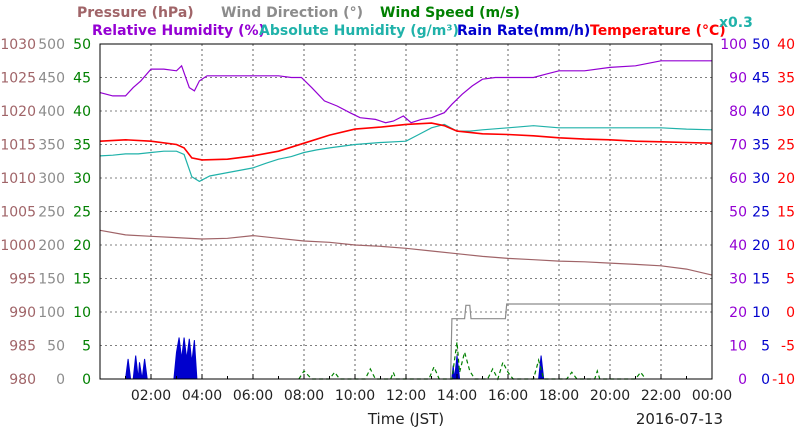  I want to click on x-axis-title: Time (JST), so click(405, 419).